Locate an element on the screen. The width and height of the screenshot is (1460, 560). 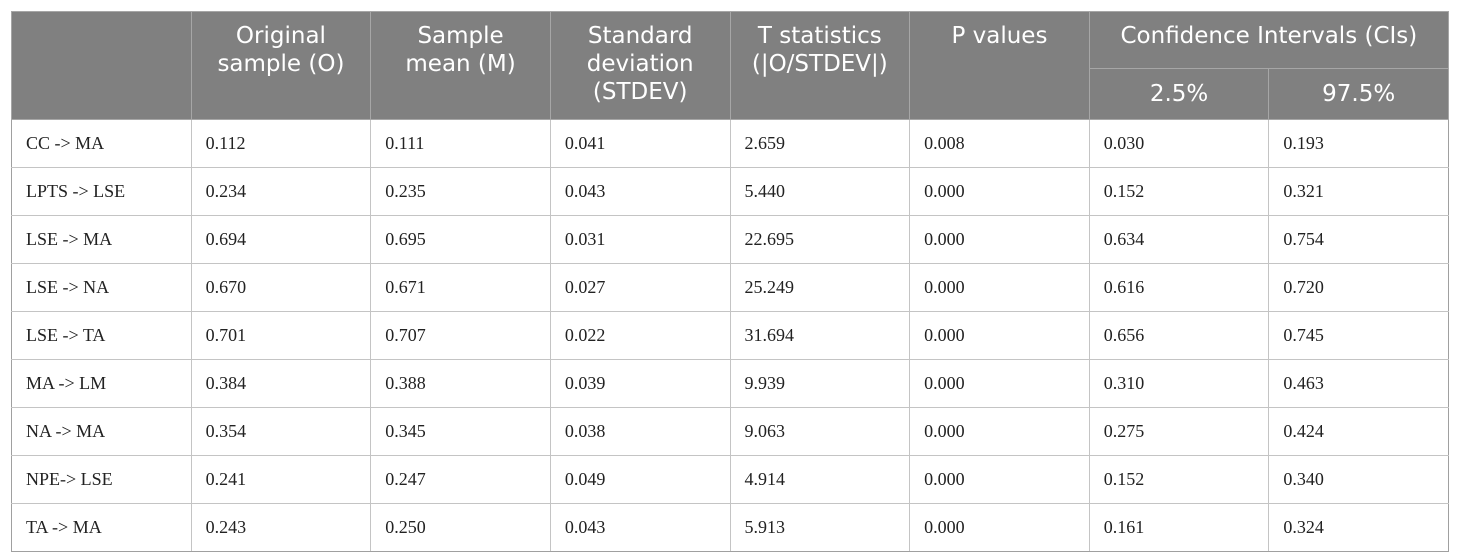
cell: 0.321 is located at coordinates (1358, 191).